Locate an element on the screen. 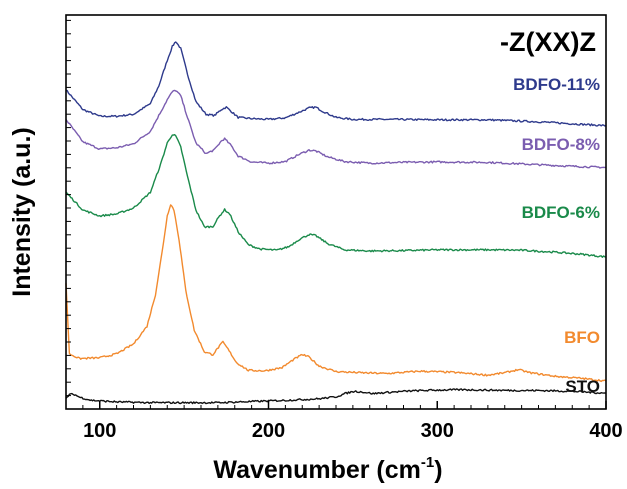 The height and width of the screenshot is (489, 627). series-label-bfo: BFO is located at coordinates (582, 337).